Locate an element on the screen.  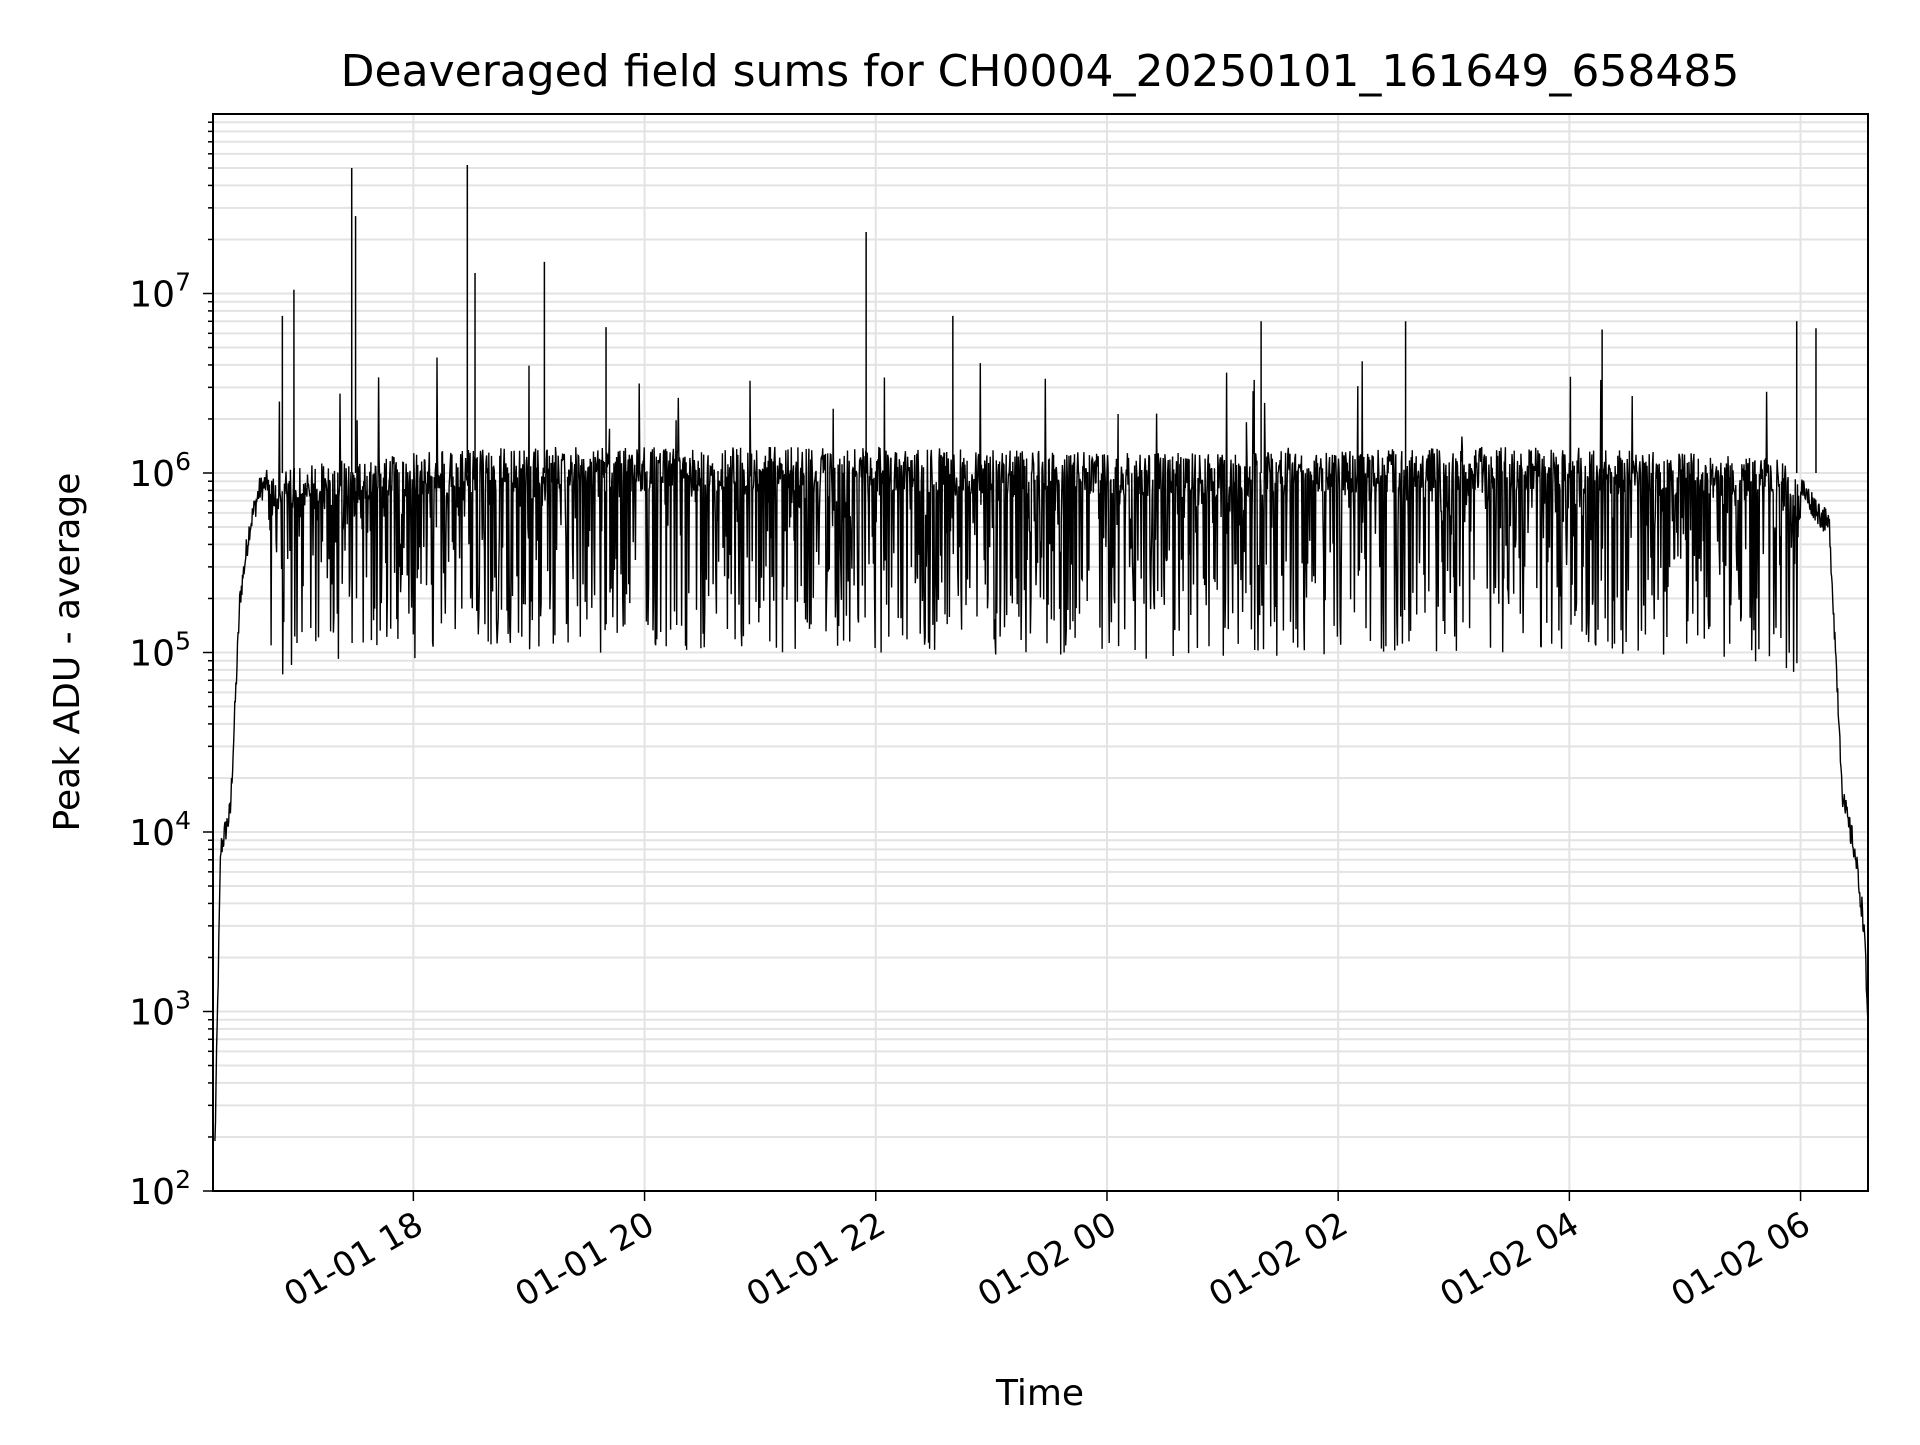
x-axis-label: Time is located at coordinates (1039, 1393).